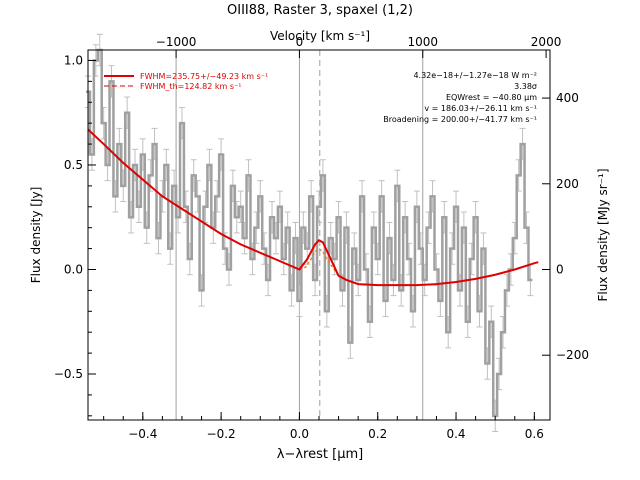 The image size is (640, 480). I want to click on top-axis-label: Velocity [km s⁻¹], so click(320, 36).